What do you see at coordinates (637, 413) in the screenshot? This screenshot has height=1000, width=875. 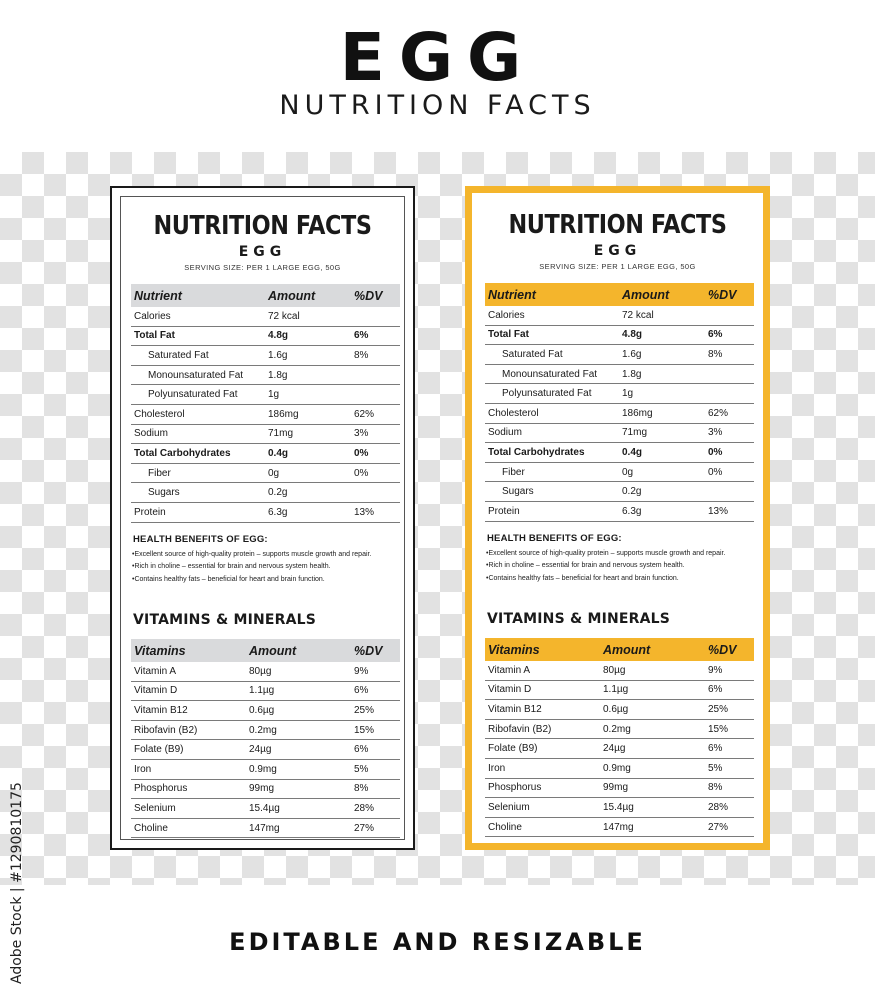 I see `nutrient-amount: 186mg` at bounding box center [637, 413].